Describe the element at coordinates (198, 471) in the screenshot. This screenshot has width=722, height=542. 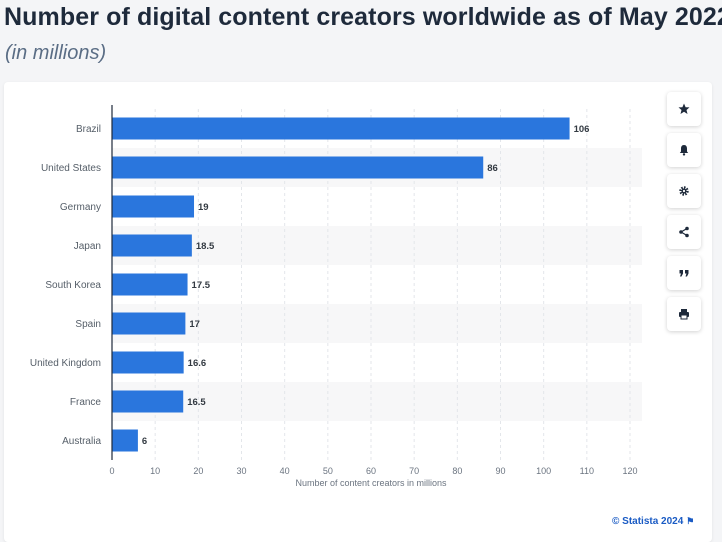
I see `x-tick-label: 20` at that location.